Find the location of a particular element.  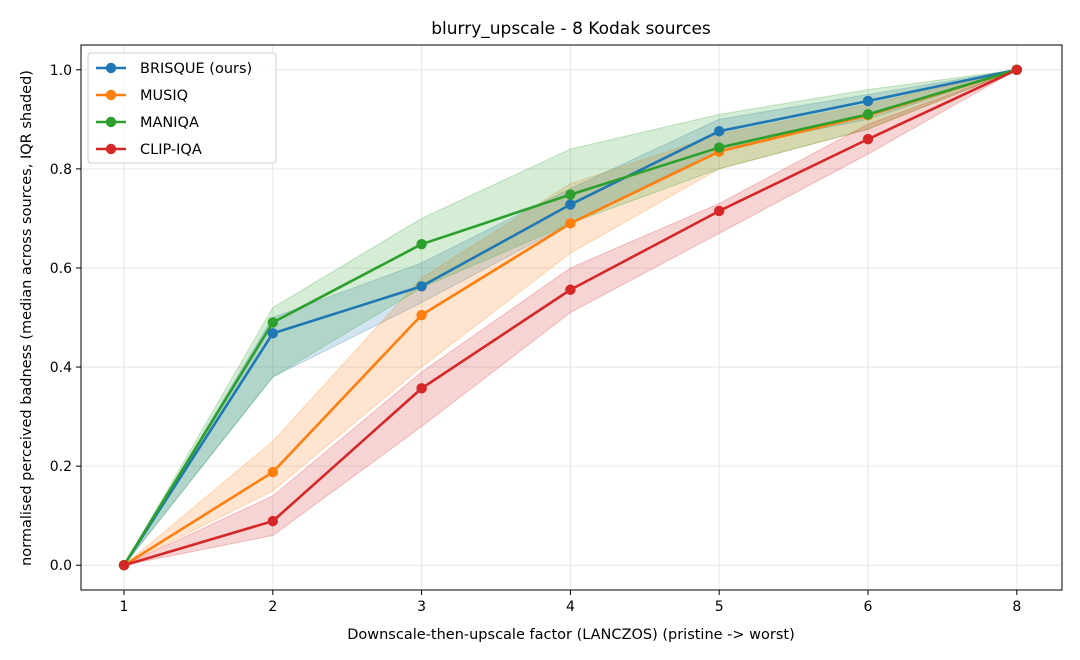

x-tick-label: 1 is located at coordinates (124, 607).